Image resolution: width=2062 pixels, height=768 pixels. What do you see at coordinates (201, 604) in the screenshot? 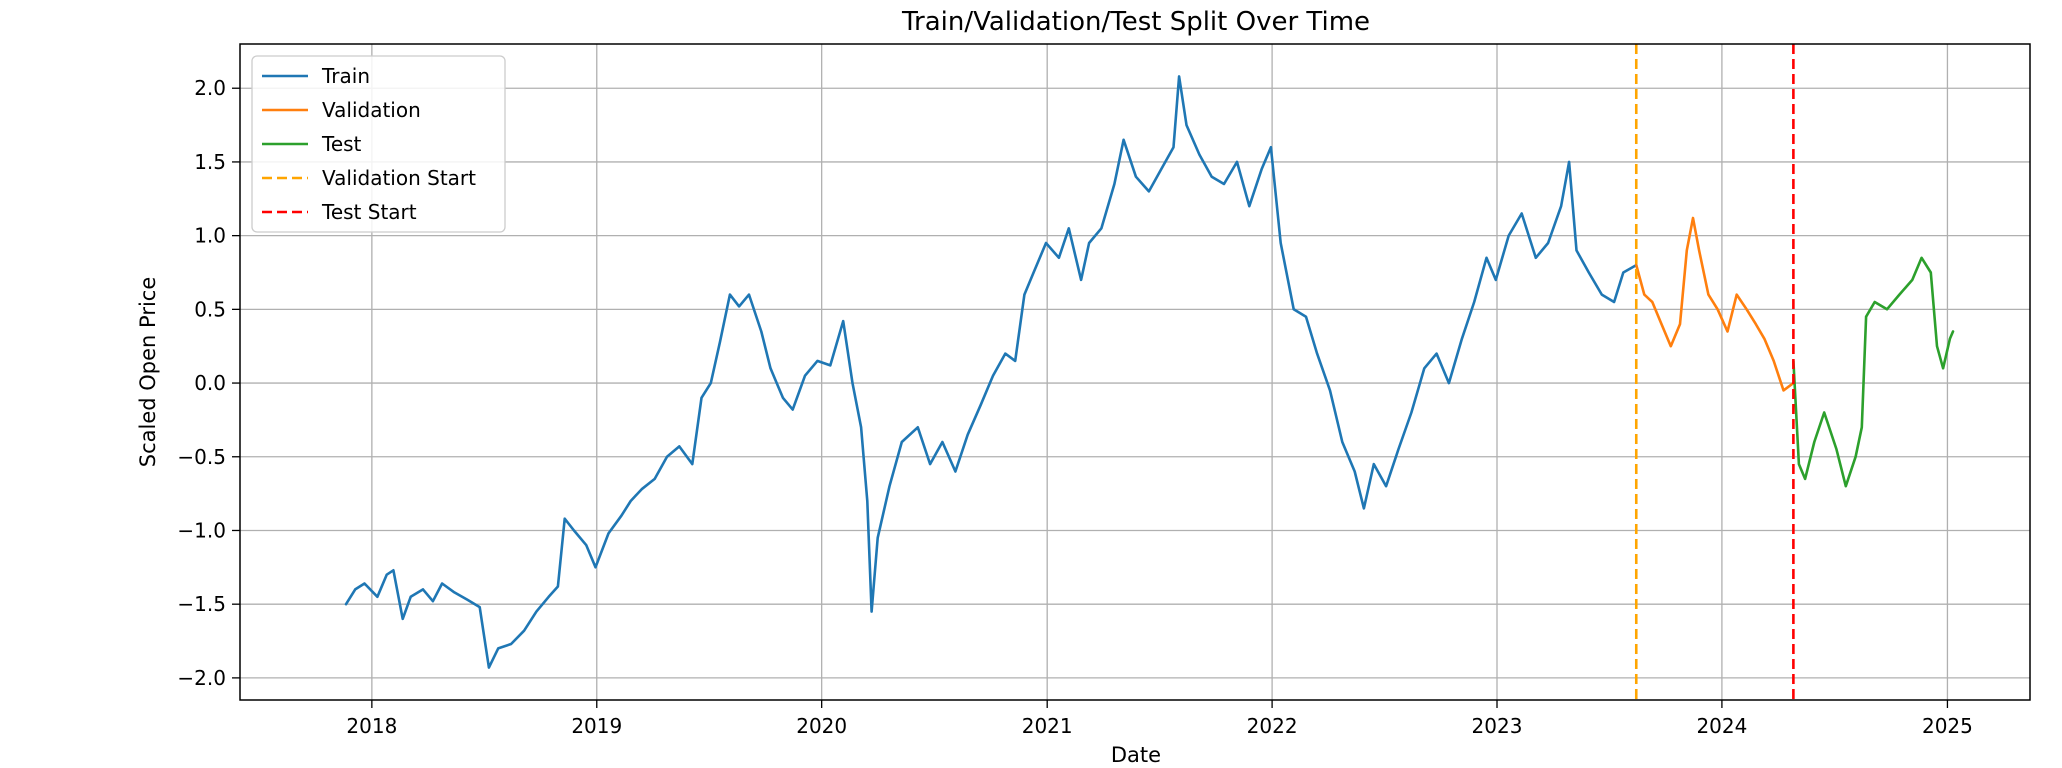
I see `y-tick-label: −1.5` at bounding box center [201, 604].